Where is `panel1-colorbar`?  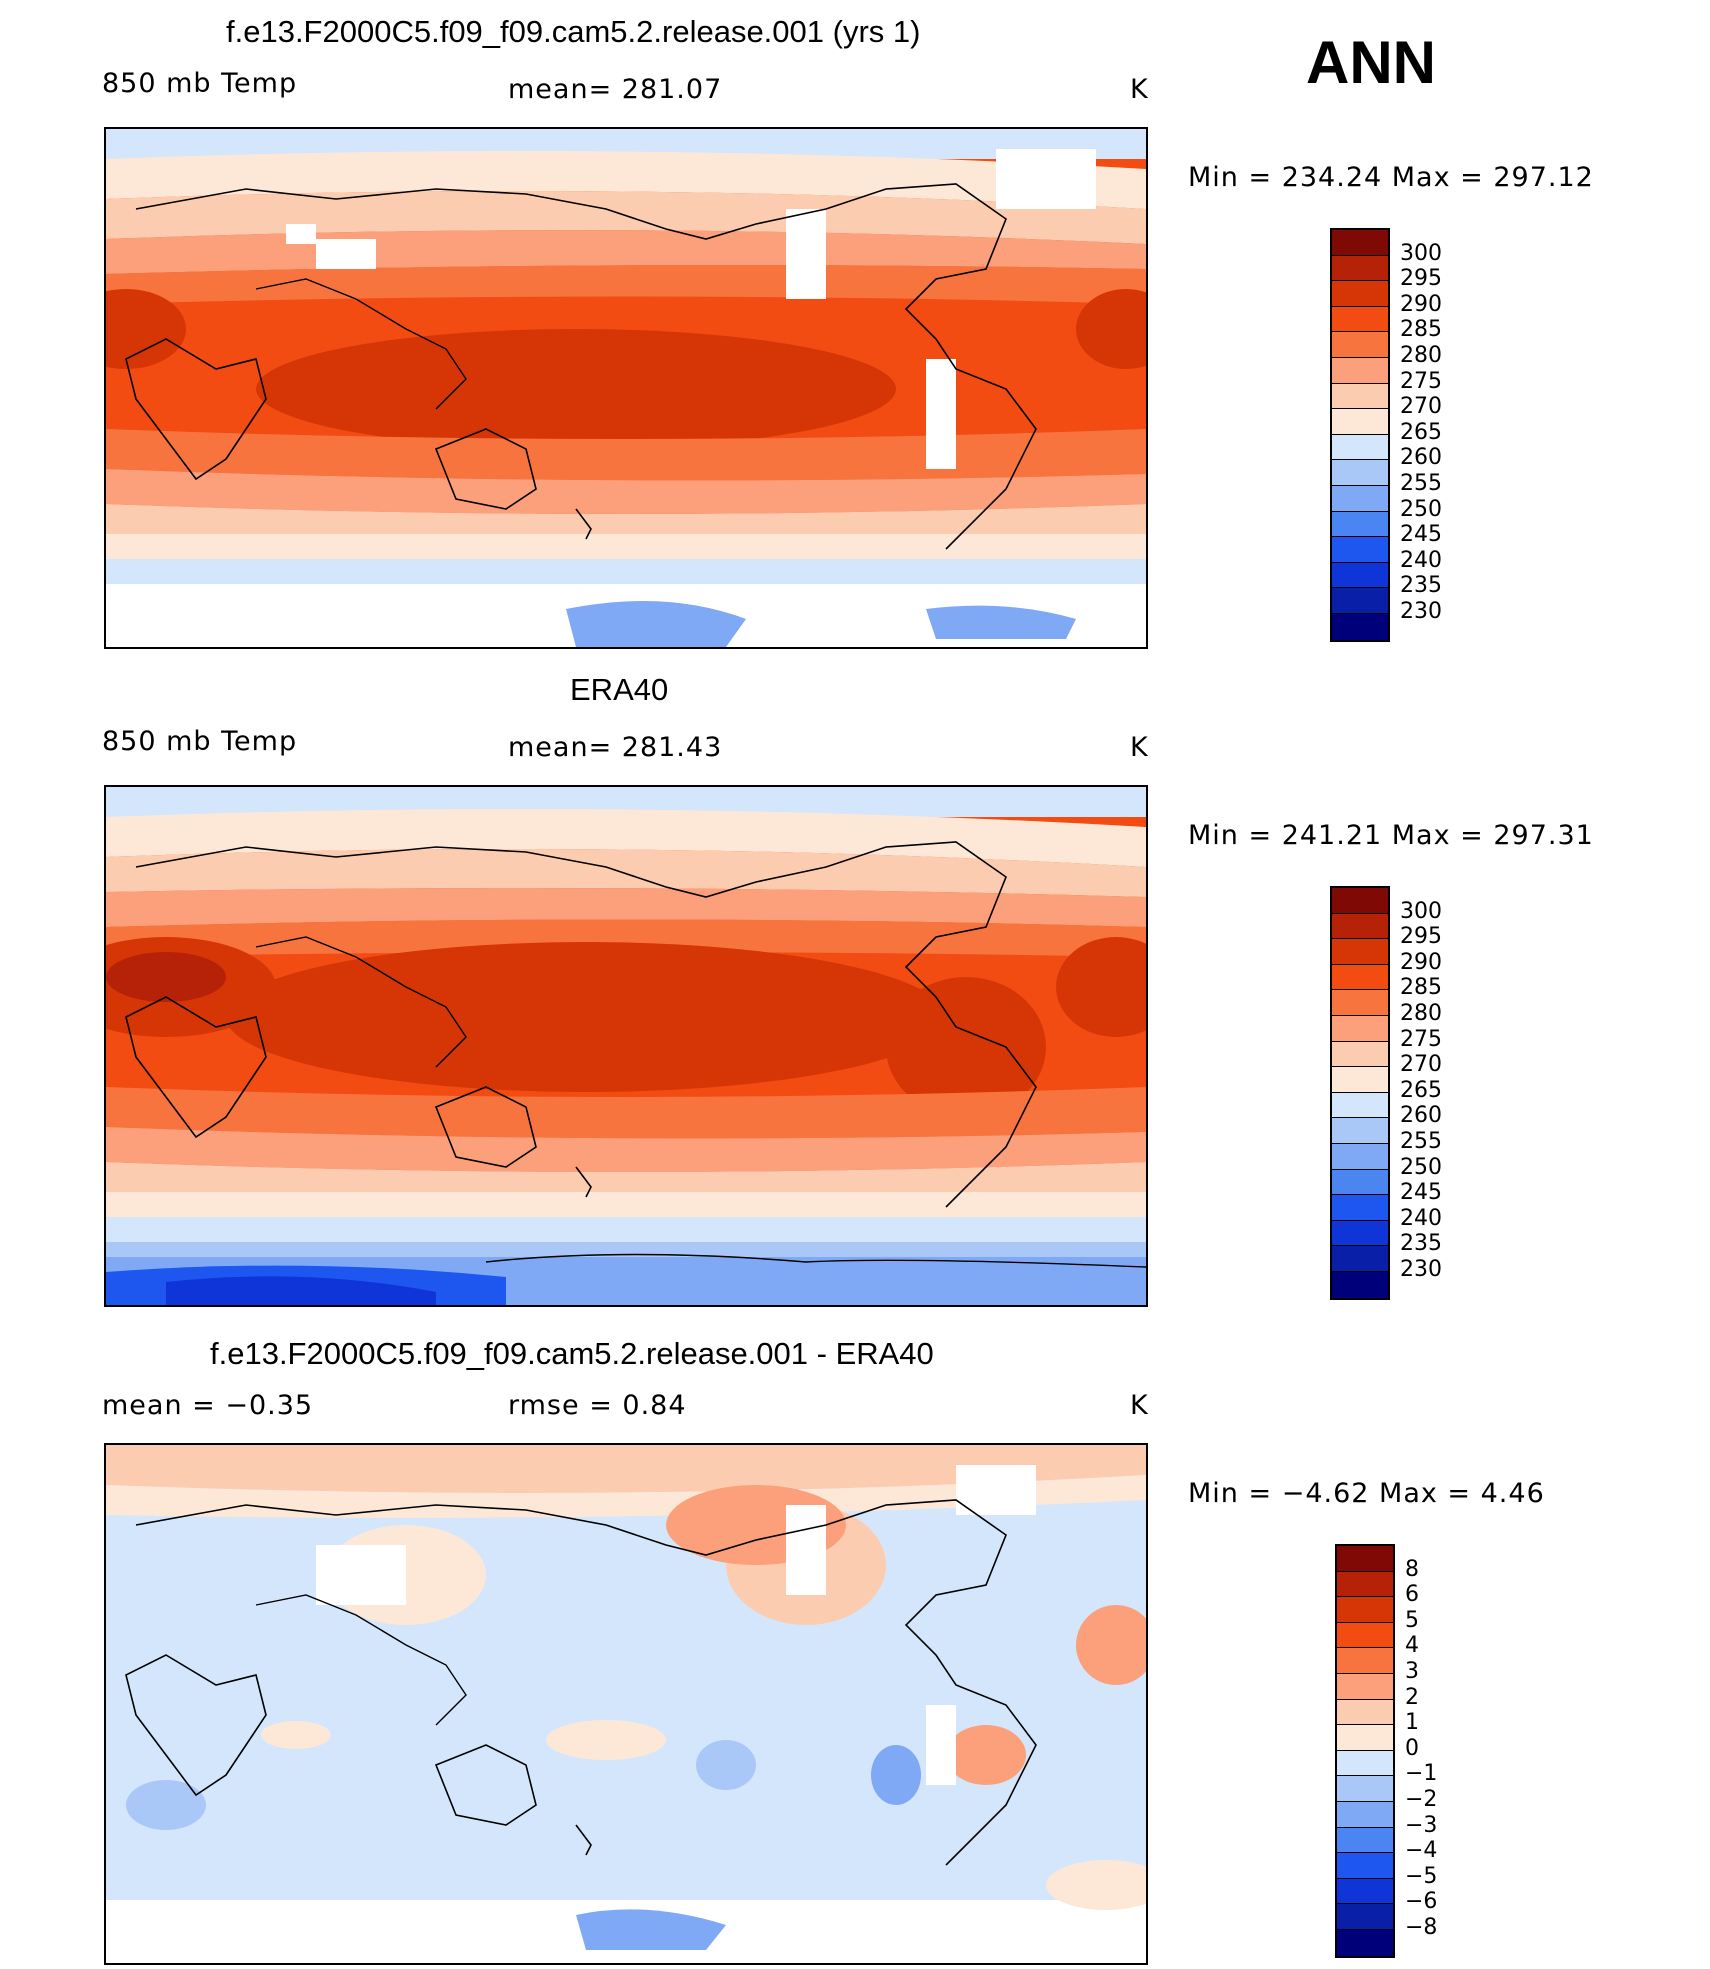
panel1-colorbar is located at coordinates (1360, 435).